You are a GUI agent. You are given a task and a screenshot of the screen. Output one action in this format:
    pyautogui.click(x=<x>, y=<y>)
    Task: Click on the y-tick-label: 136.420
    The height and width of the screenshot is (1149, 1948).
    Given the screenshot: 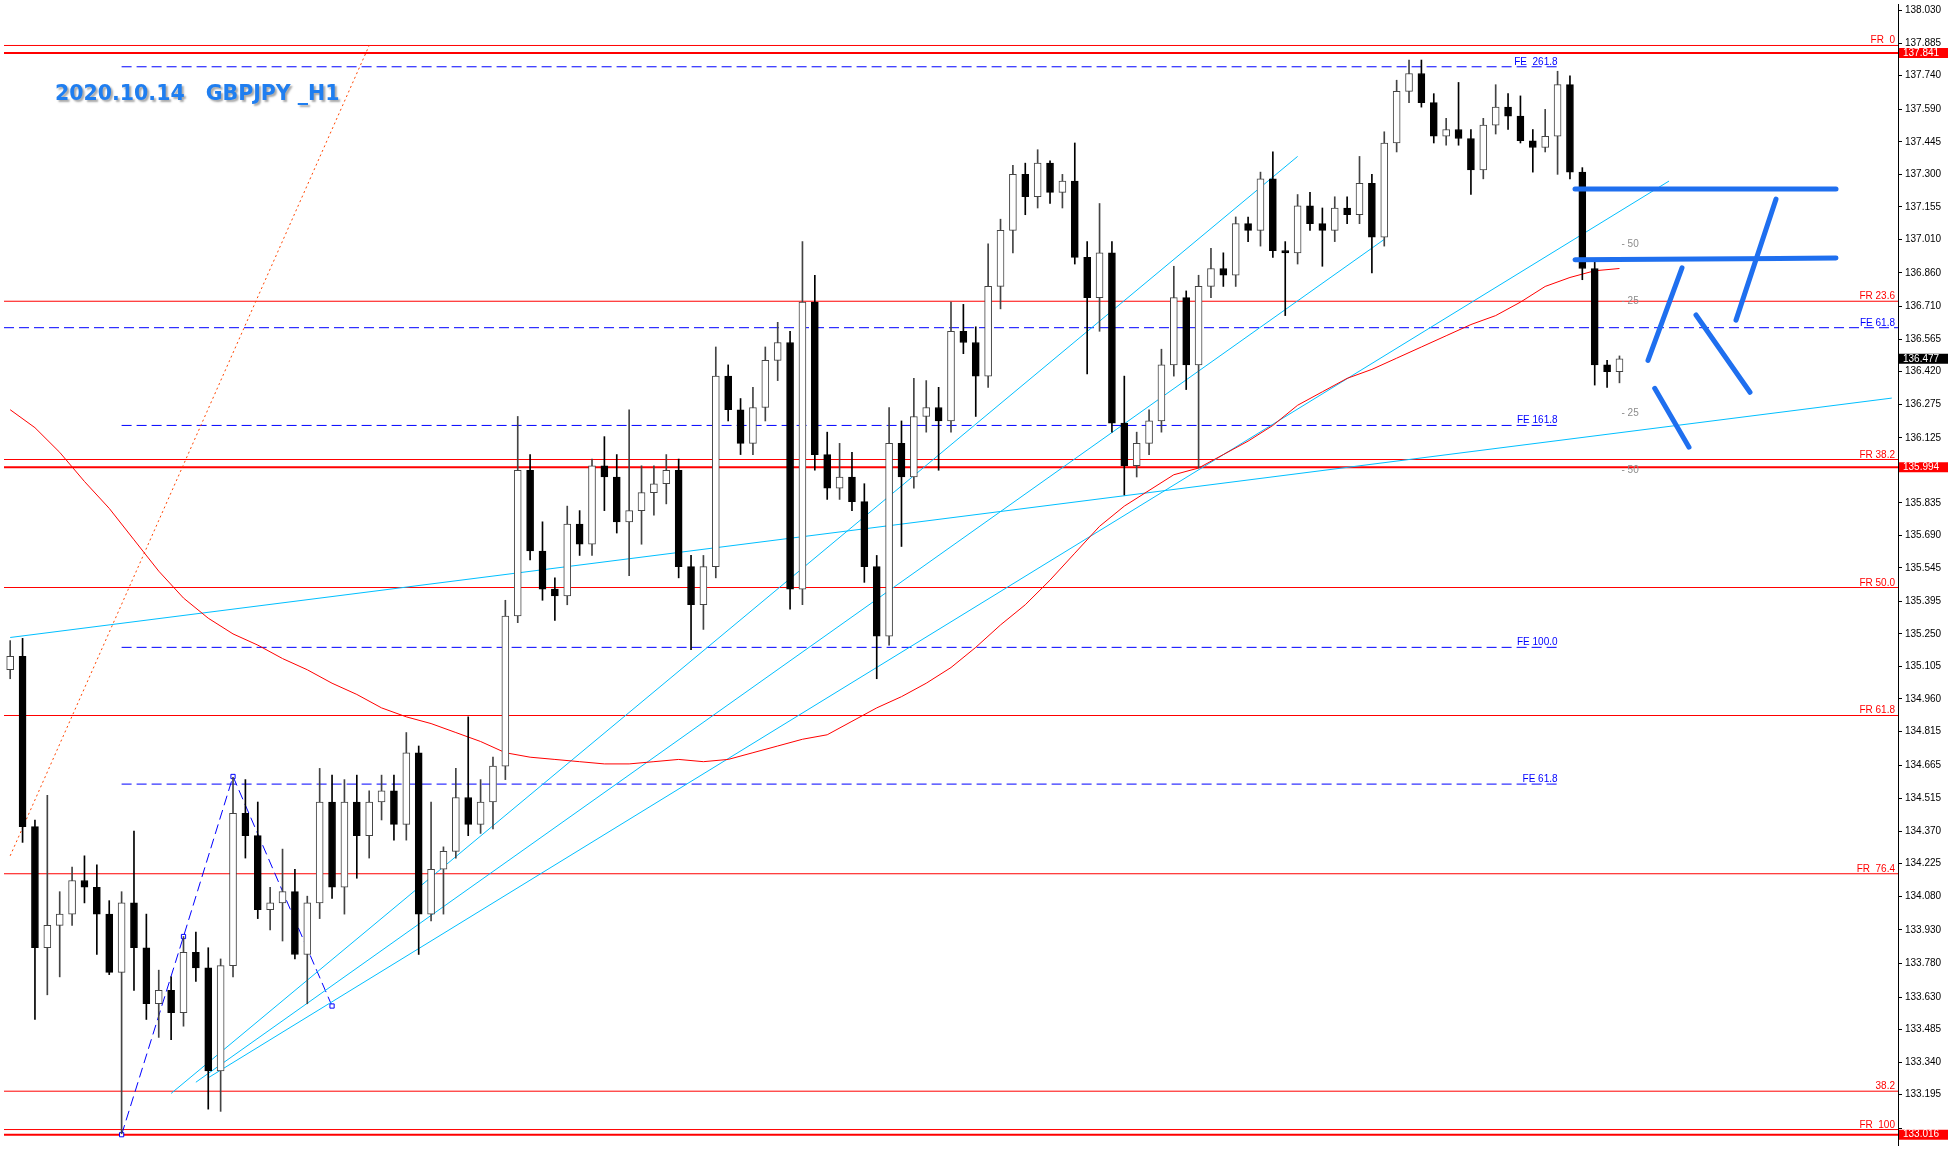 What is the action you would take?
    pyautogui.click(x=1923, y=371)
    